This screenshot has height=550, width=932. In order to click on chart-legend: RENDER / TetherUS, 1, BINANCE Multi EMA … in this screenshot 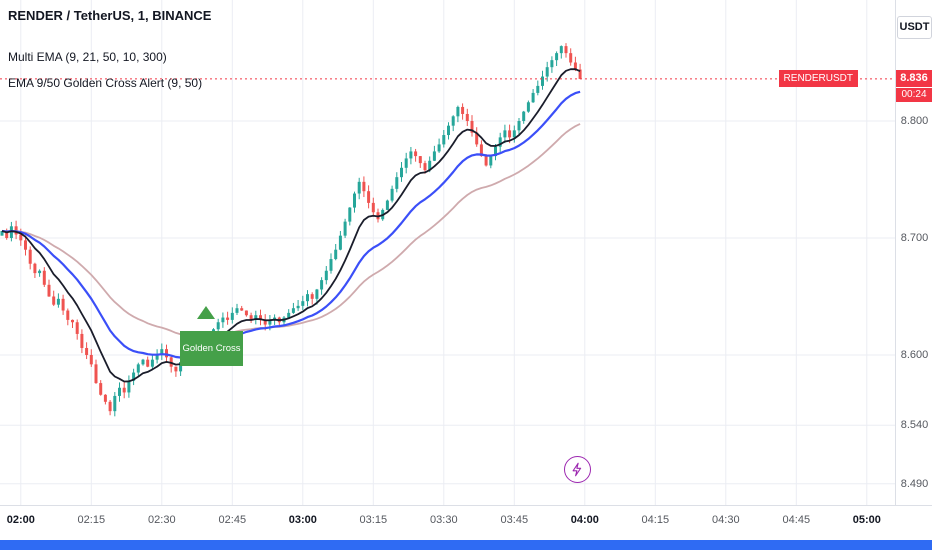, I will do `click(109, 55)`.